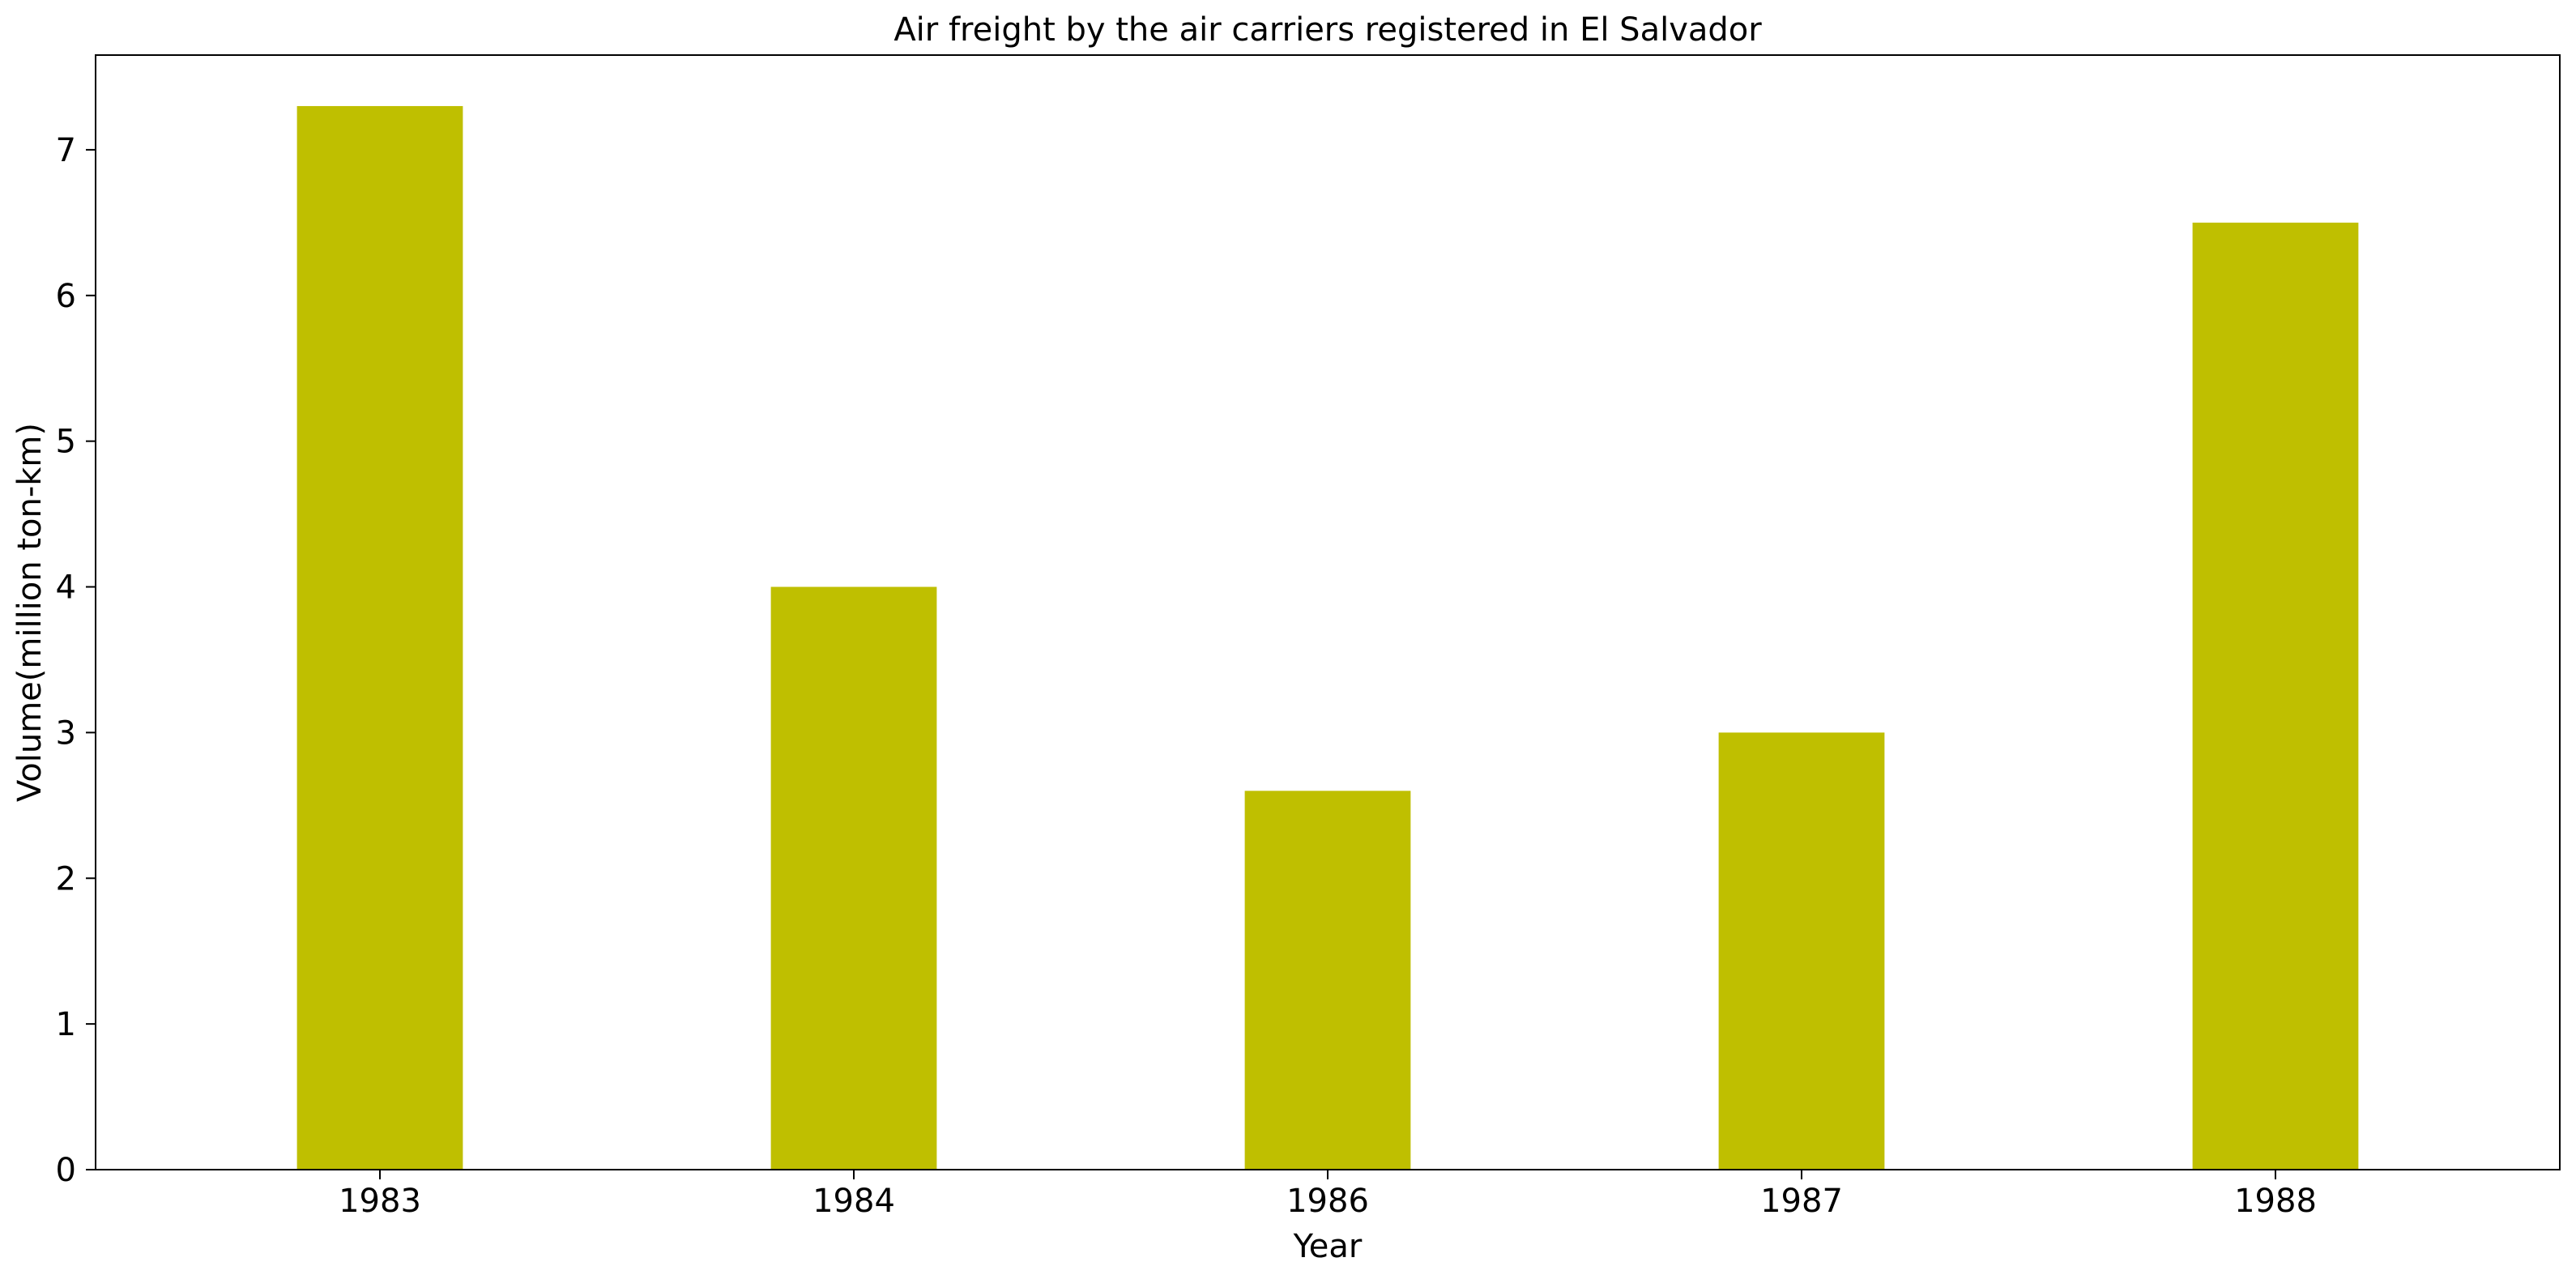  What do you see at coordinates (1327, 980) in the screenshot?
I see `bar-1986` at bounding box center [1327, 980].